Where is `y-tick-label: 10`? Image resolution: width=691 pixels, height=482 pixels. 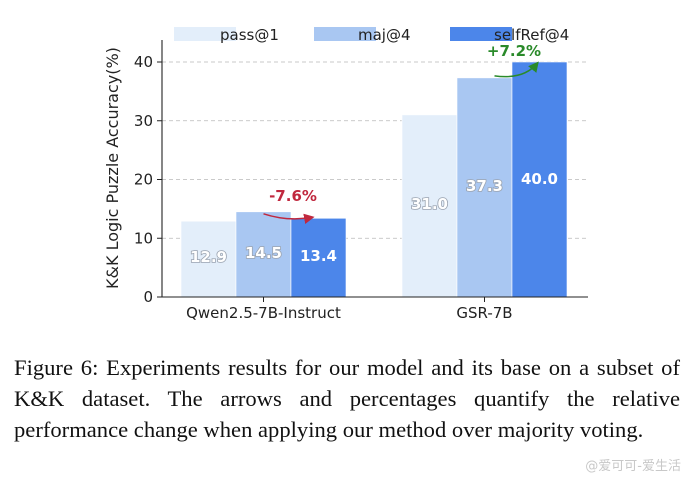 y-tick-label: 10 is located at coordinates (143, 238).